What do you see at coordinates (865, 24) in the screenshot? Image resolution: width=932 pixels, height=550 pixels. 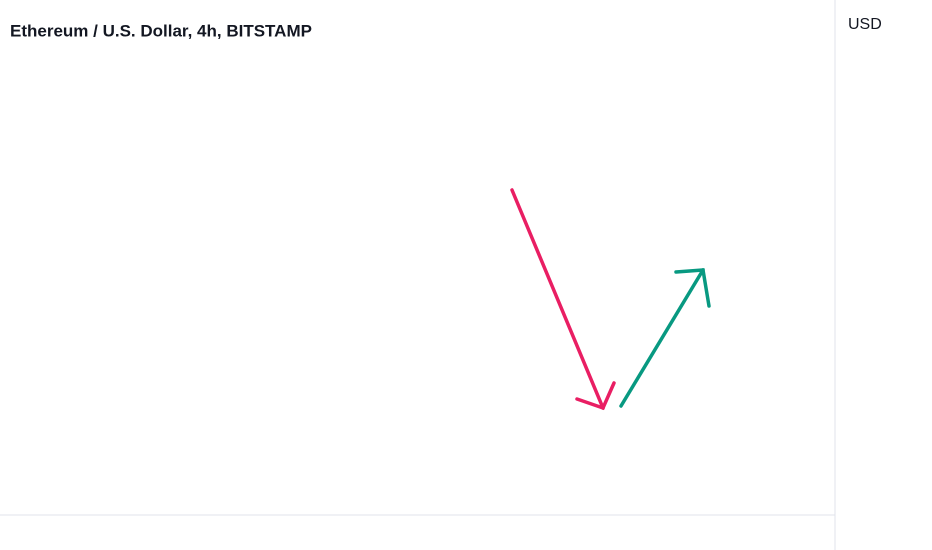 I see `currency-label: USD` at bounding box center [865, 24].